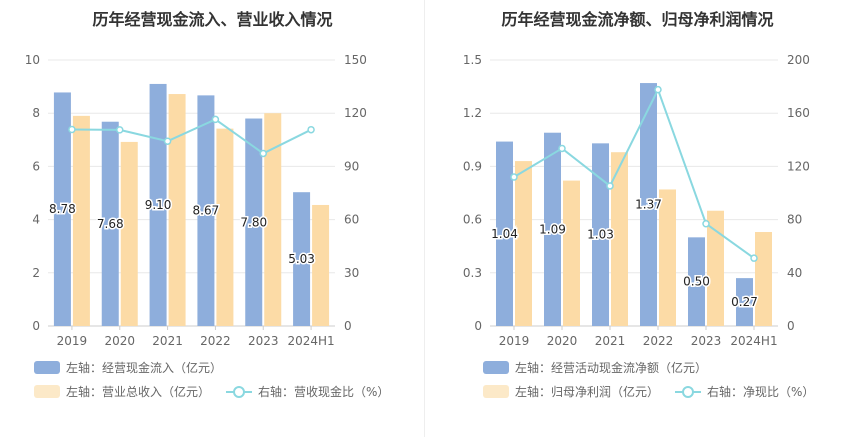 This screenshot has height=437, width=850. I want to click on legend-item-bar2: 左轴：归母净利润（亿元）, so click(571, 391).